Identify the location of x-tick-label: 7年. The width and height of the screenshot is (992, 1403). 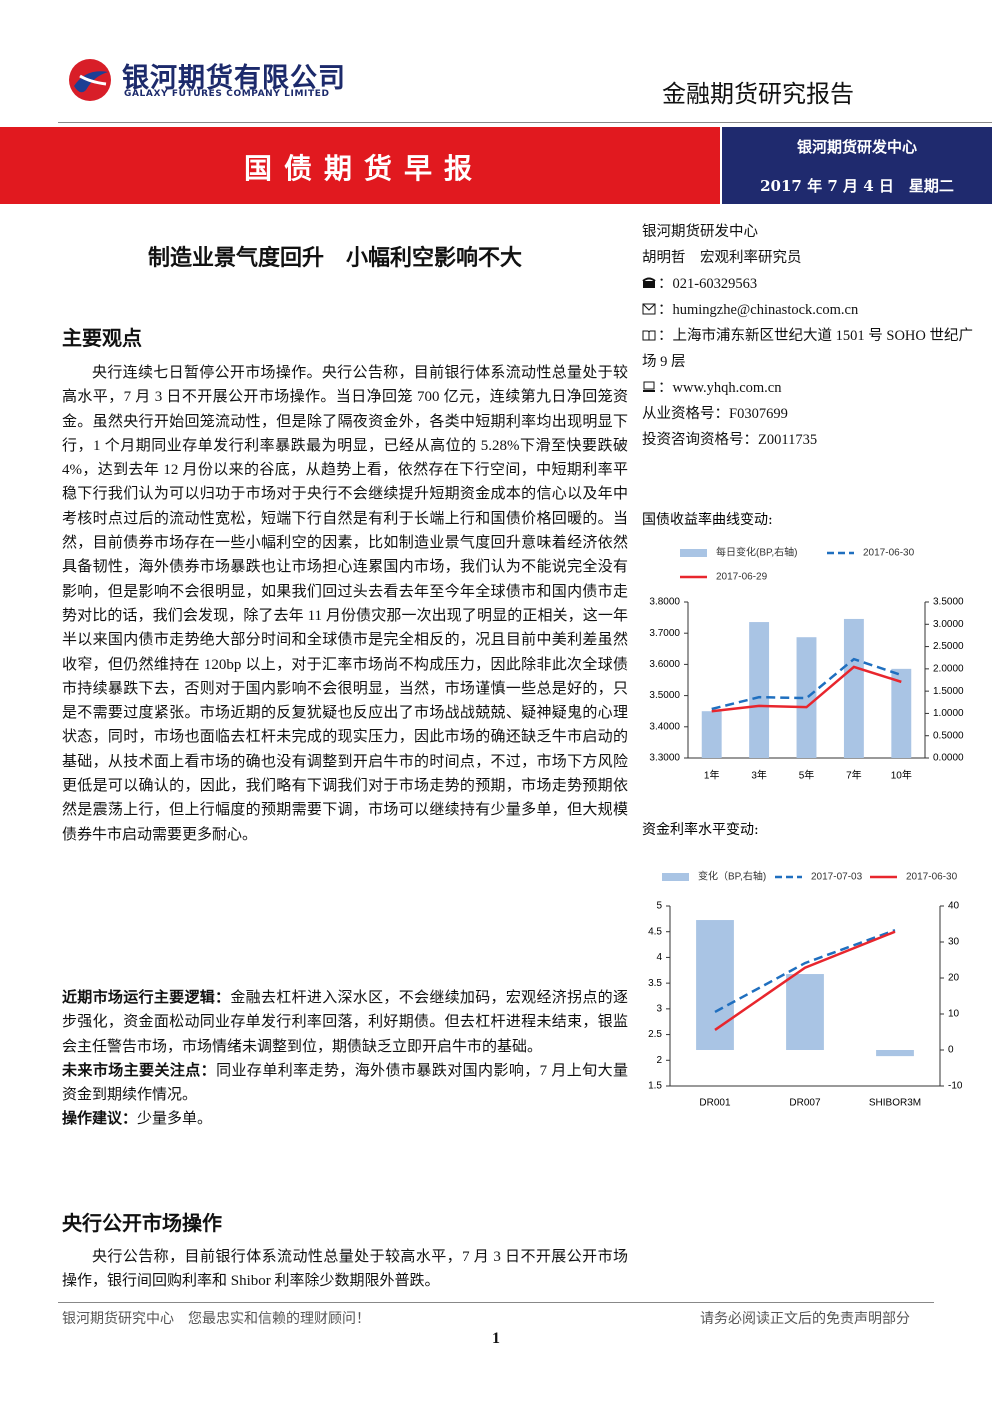
(854, 775).